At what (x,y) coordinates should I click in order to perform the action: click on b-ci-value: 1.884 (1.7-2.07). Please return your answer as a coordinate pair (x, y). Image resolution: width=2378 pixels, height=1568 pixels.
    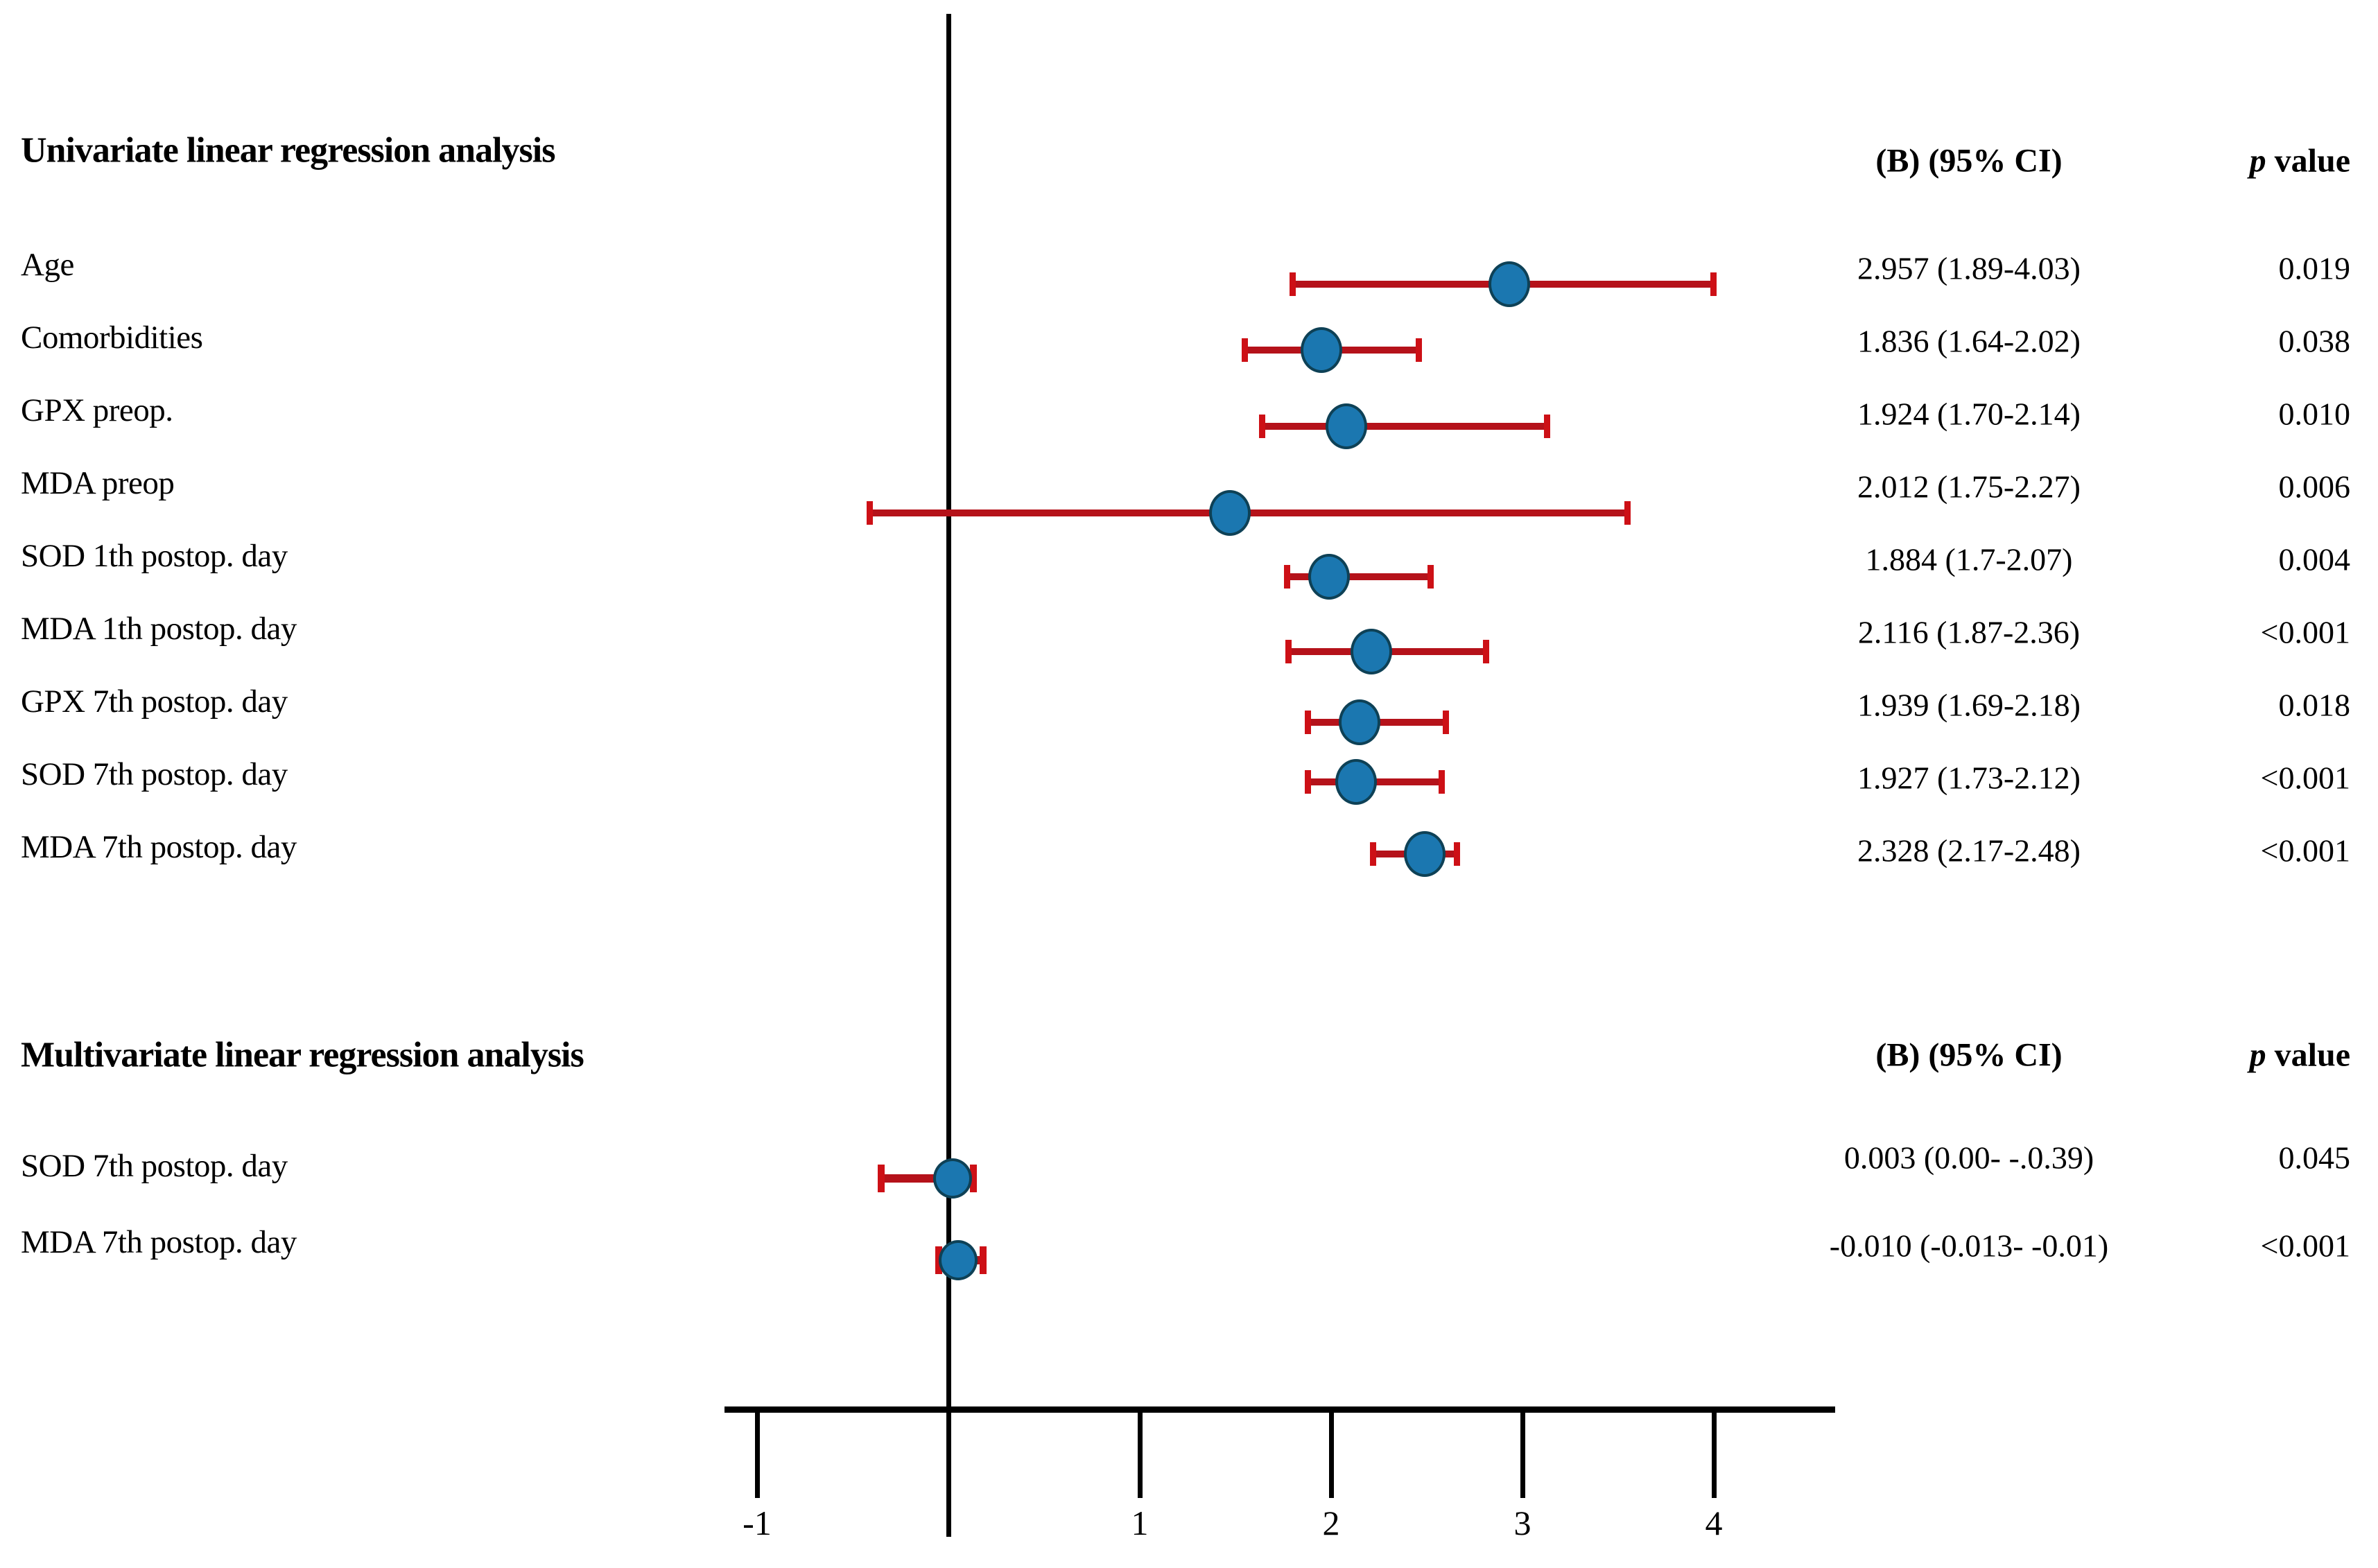
    Looking at the image, I should click on (1969, 559).